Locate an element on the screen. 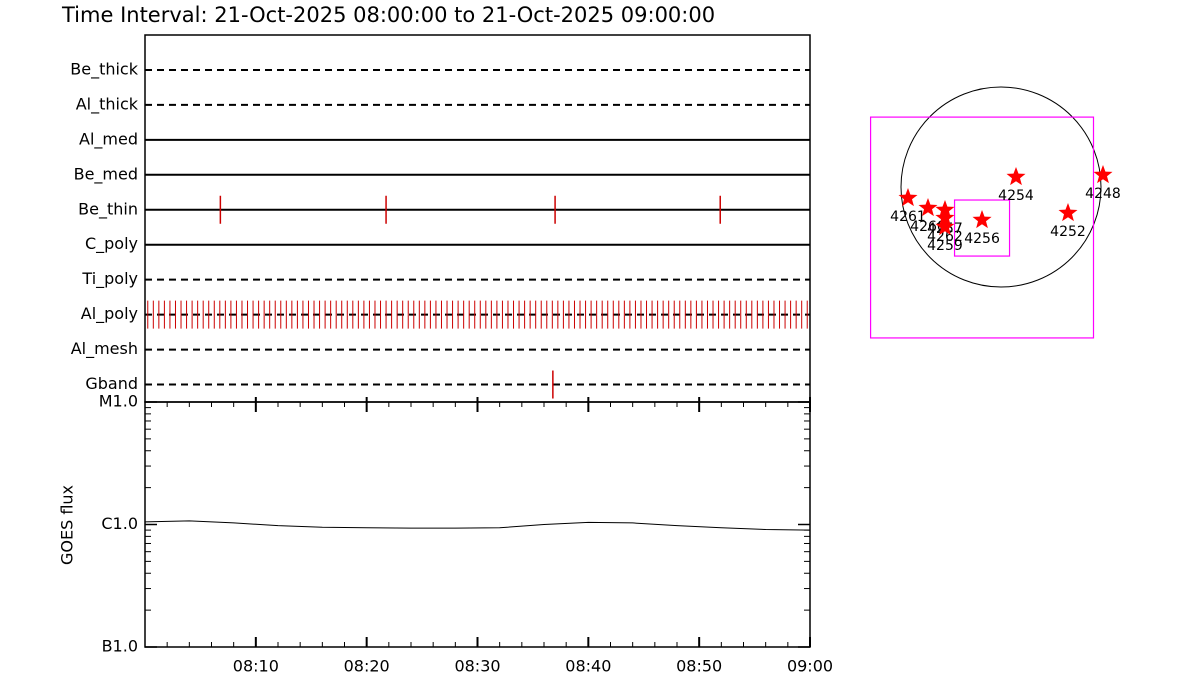  fov-box is located at coordinates (982, 227).